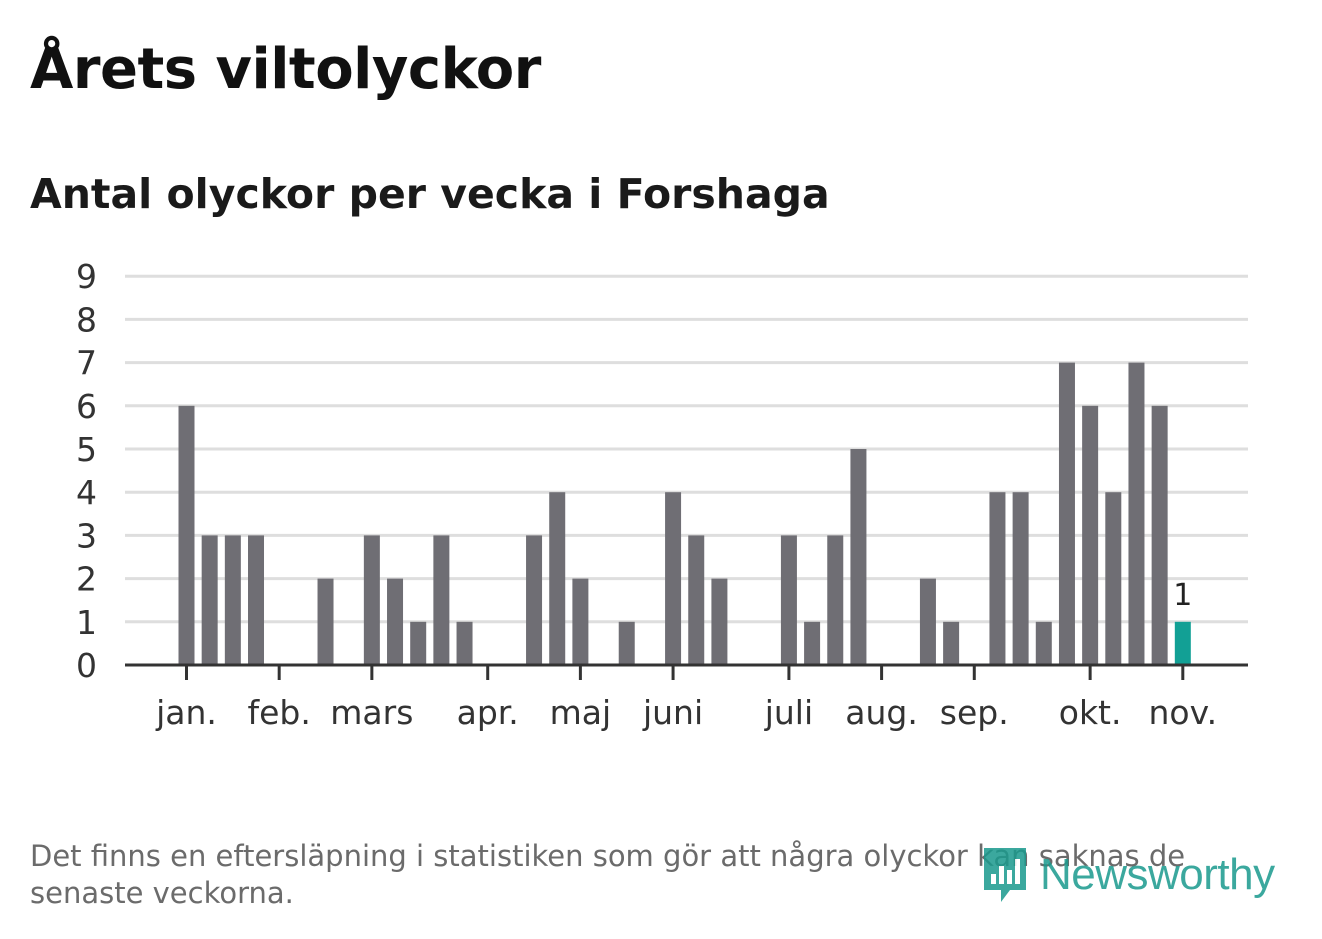 This screenshot has height=939, width=1322. What do you see at coordinates (430, 194) in the screenshot?
I see `chart-subtitle: Antal olyckor per vecka i Forshaga` at bounding box center [430, 194].